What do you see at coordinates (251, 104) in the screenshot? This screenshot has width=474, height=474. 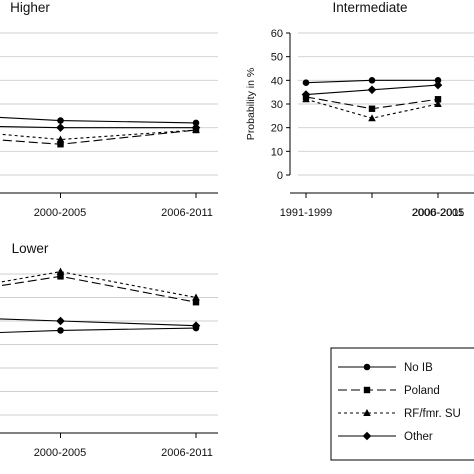 I see `y-axis-label: Probability in %` at bounding box center [251, 104].